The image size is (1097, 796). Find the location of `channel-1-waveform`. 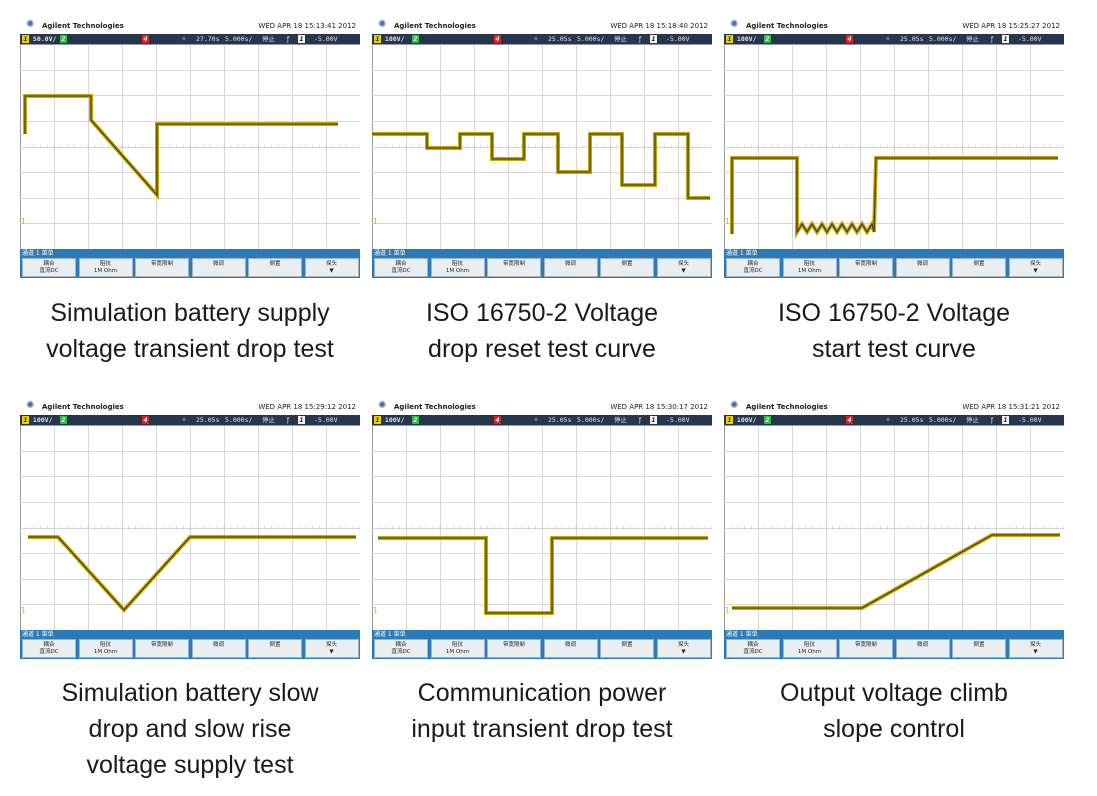

channel-1-waveform is located at coordinates (180, 147).